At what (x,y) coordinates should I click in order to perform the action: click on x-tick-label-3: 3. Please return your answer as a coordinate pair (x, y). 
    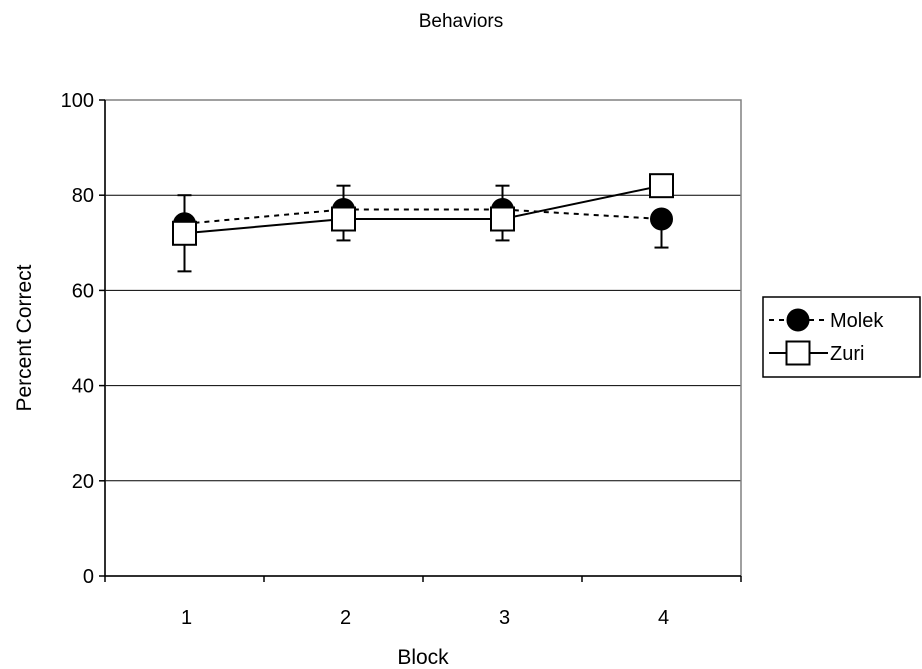
    Looking at the image, I should click on (504, 618).